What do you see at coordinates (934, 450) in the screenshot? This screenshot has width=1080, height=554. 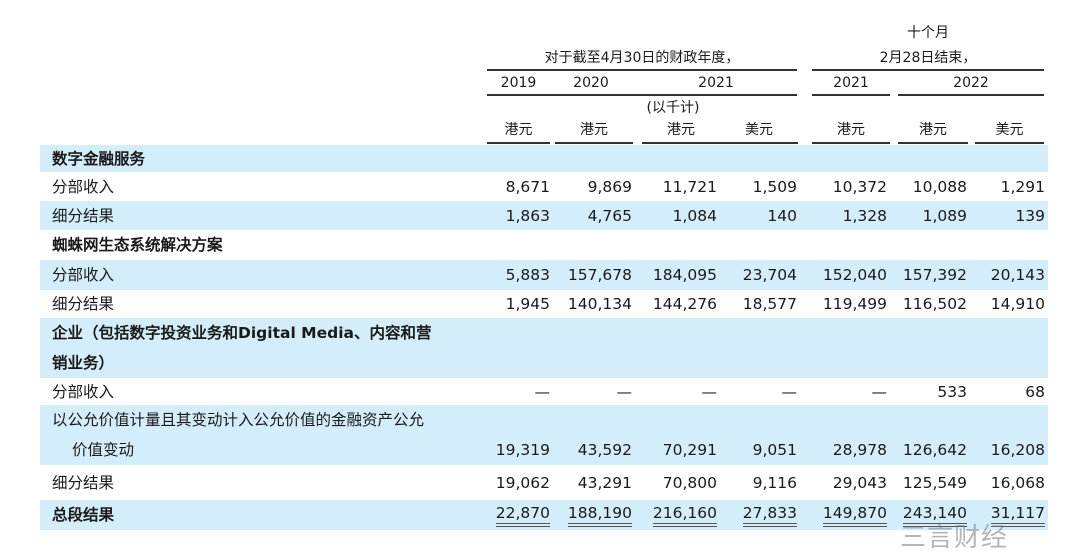 I see `value-text: 126,642` at bounding box center [934, 450].